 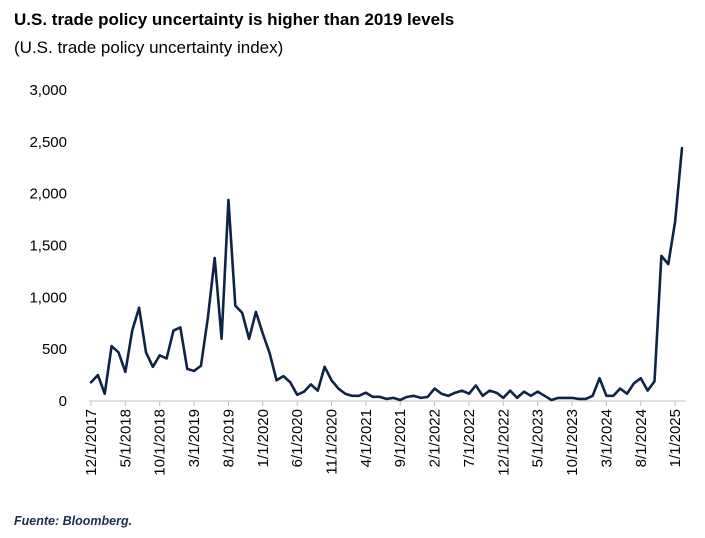 What do you see at coordinates (228, 438) in the screenshot?
I see `x-tick-label: 8/1/2019` at bounding box center [228, 438].